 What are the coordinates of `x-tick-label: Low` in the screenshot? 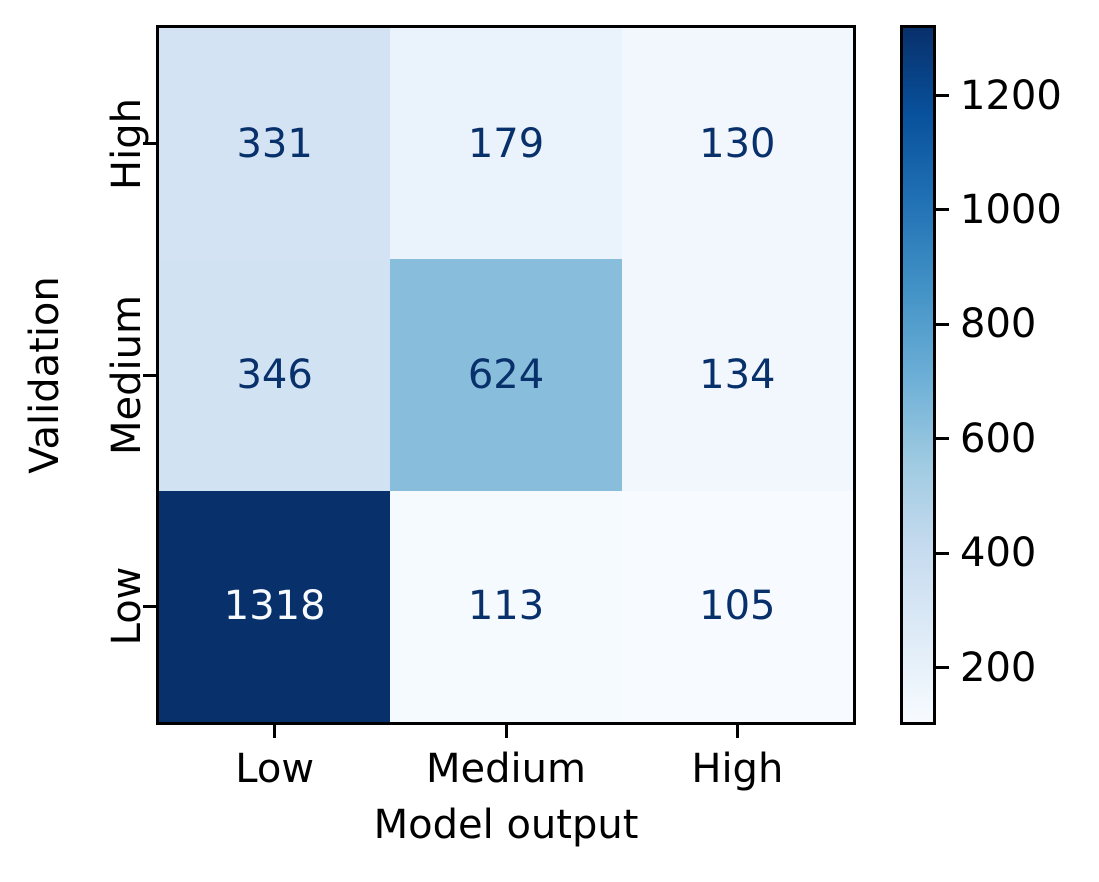 It's located at (275, 769).